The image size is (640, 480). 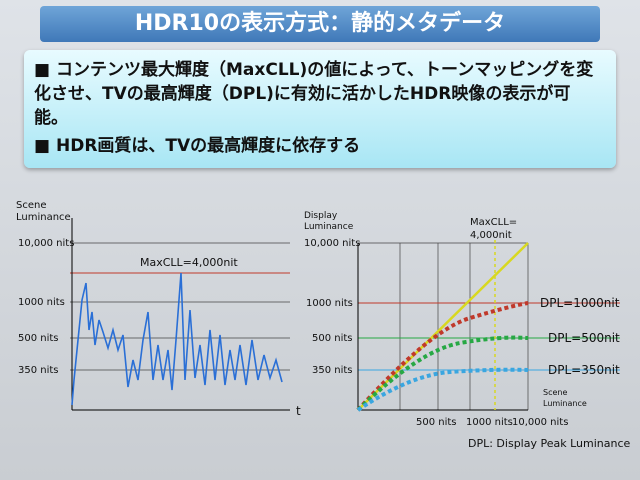 I want to click on x-axis-title: t, so click(x=298, y=411).